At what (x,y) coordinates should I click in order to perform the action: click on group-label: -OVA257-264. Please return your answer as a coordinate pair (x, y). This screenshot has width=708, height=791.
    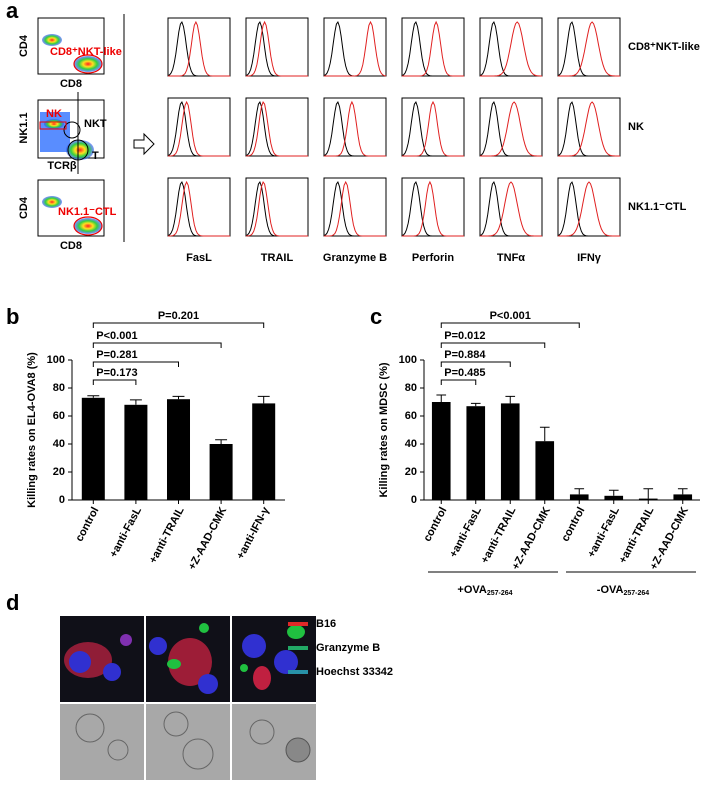
    Looking at the image, I should click on (623, 590).